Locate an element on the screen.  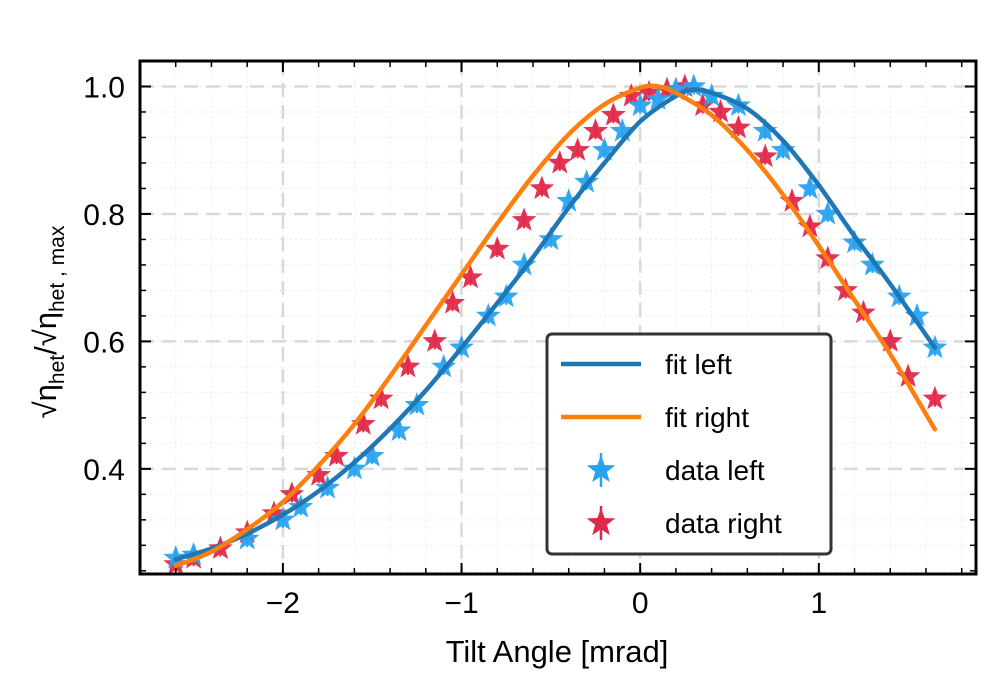
x-tick-label: −1 is located at coordinates (461, 603).